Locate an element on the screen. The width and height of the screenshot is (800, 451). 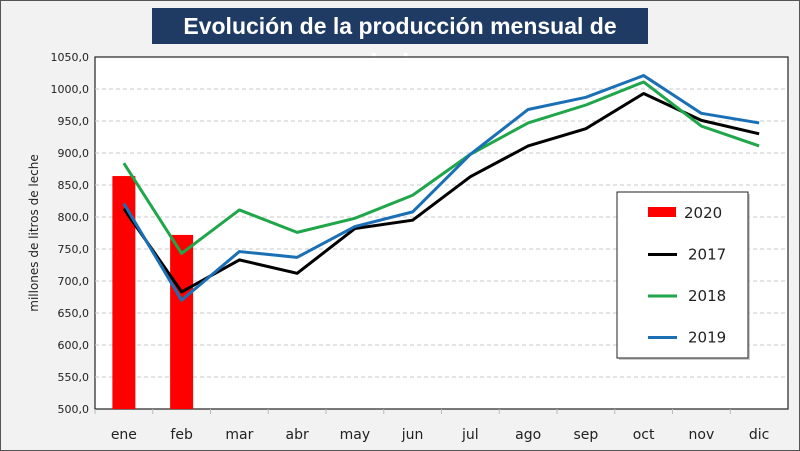
legend-label-2017: 2017 is located at coordinates (707, 255).